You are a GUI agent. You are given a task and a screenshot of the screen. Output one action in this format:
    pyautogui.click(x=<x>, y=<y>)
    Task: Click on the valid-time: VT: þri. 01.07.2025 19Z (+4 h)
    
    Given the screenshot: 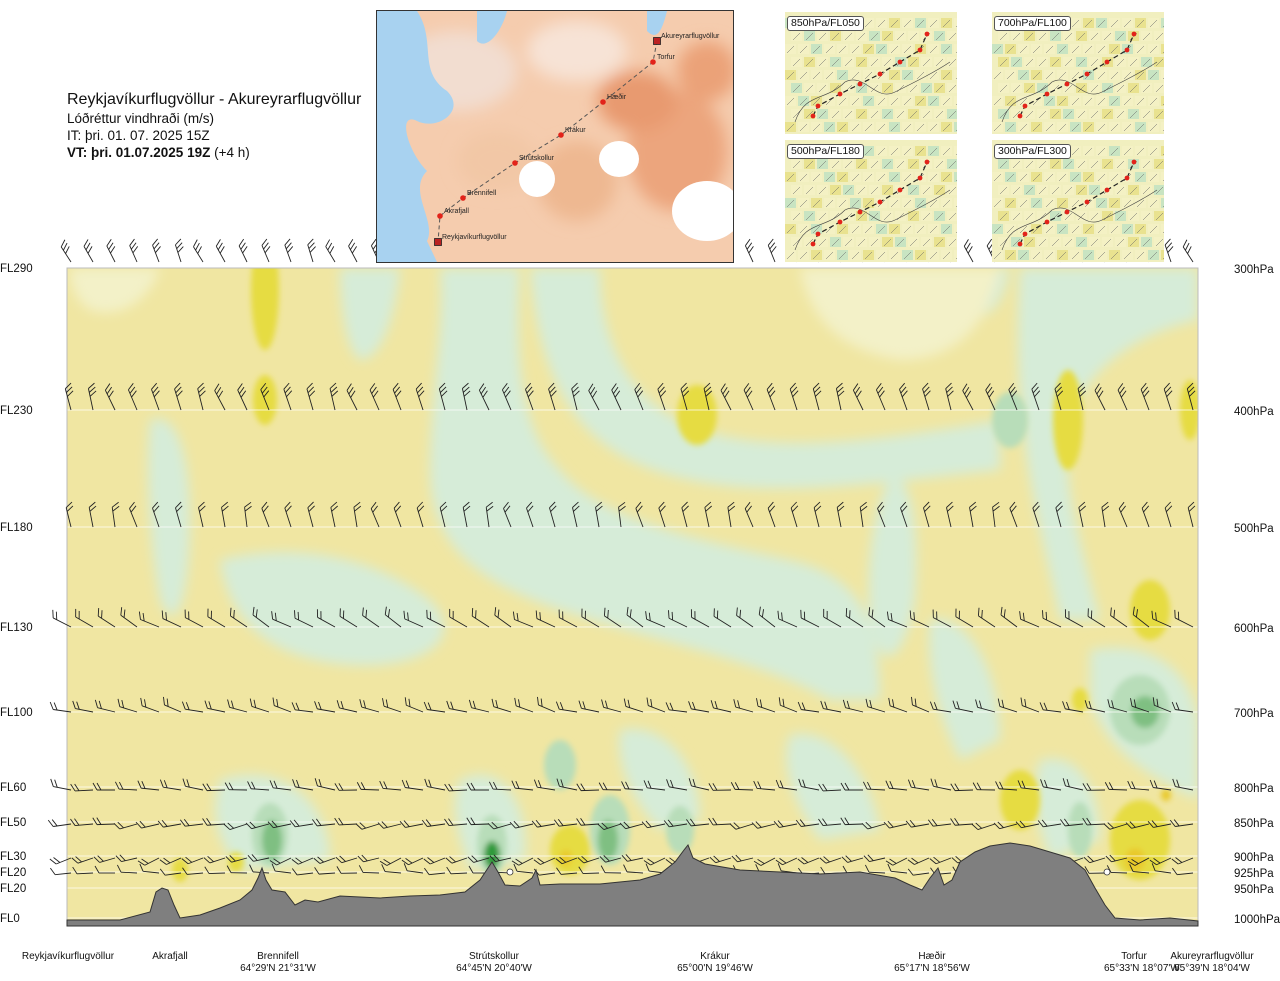 What is the action you would take?
    pyautogui.click(x=214, y=152)
    